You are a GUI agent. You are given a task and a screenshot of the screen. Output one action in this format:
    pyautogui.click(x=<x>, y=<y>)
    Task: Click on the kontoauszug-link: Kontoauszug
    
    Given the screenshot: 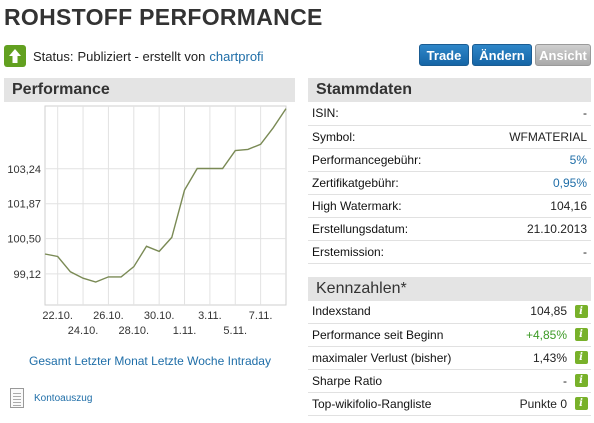 What is the action you would take?
    pyautogui.click(x=51, y=398)
    